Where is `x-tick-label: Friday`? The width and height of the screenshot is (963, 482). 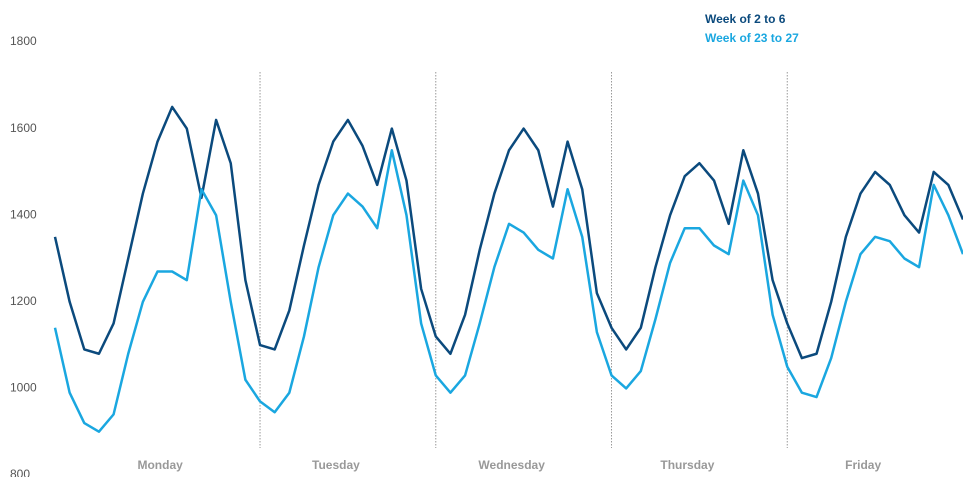
x-tick-label: Friday is located at coordinates (863, 465).